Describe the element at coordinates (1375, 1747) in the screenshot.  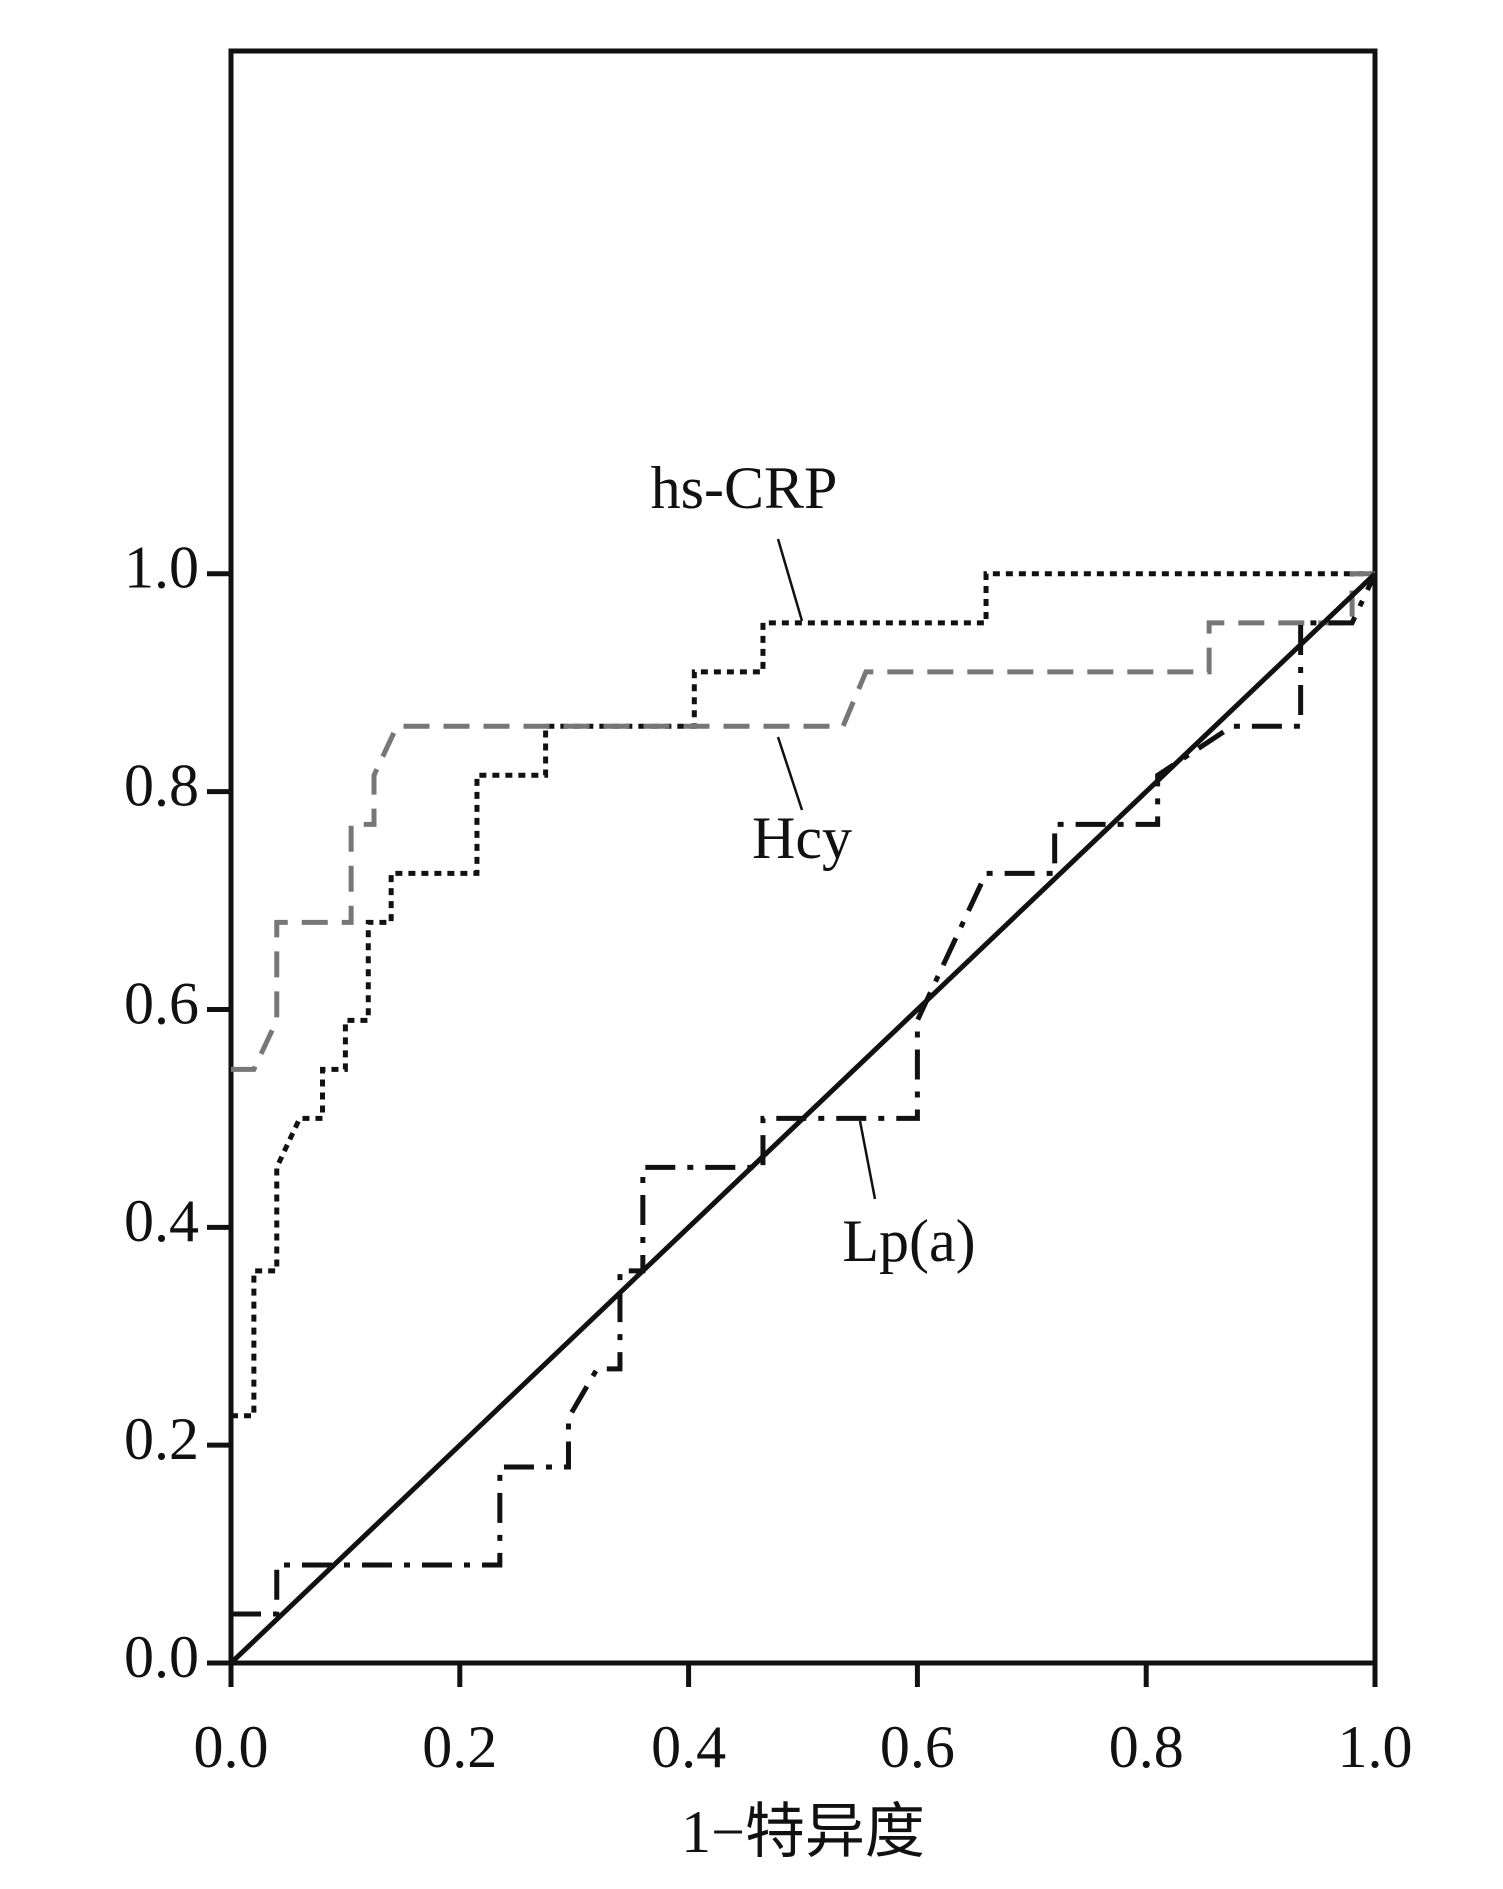
I see `x-tick-label: 1.0` at that location.